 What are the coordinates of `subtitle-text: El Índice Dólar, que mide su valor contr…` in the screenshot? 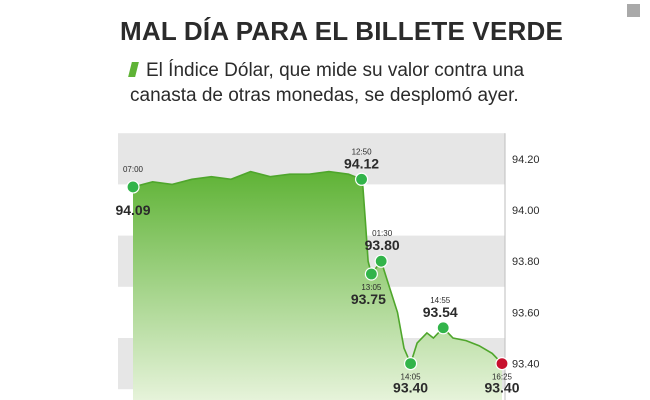 It's located at (327, 83).